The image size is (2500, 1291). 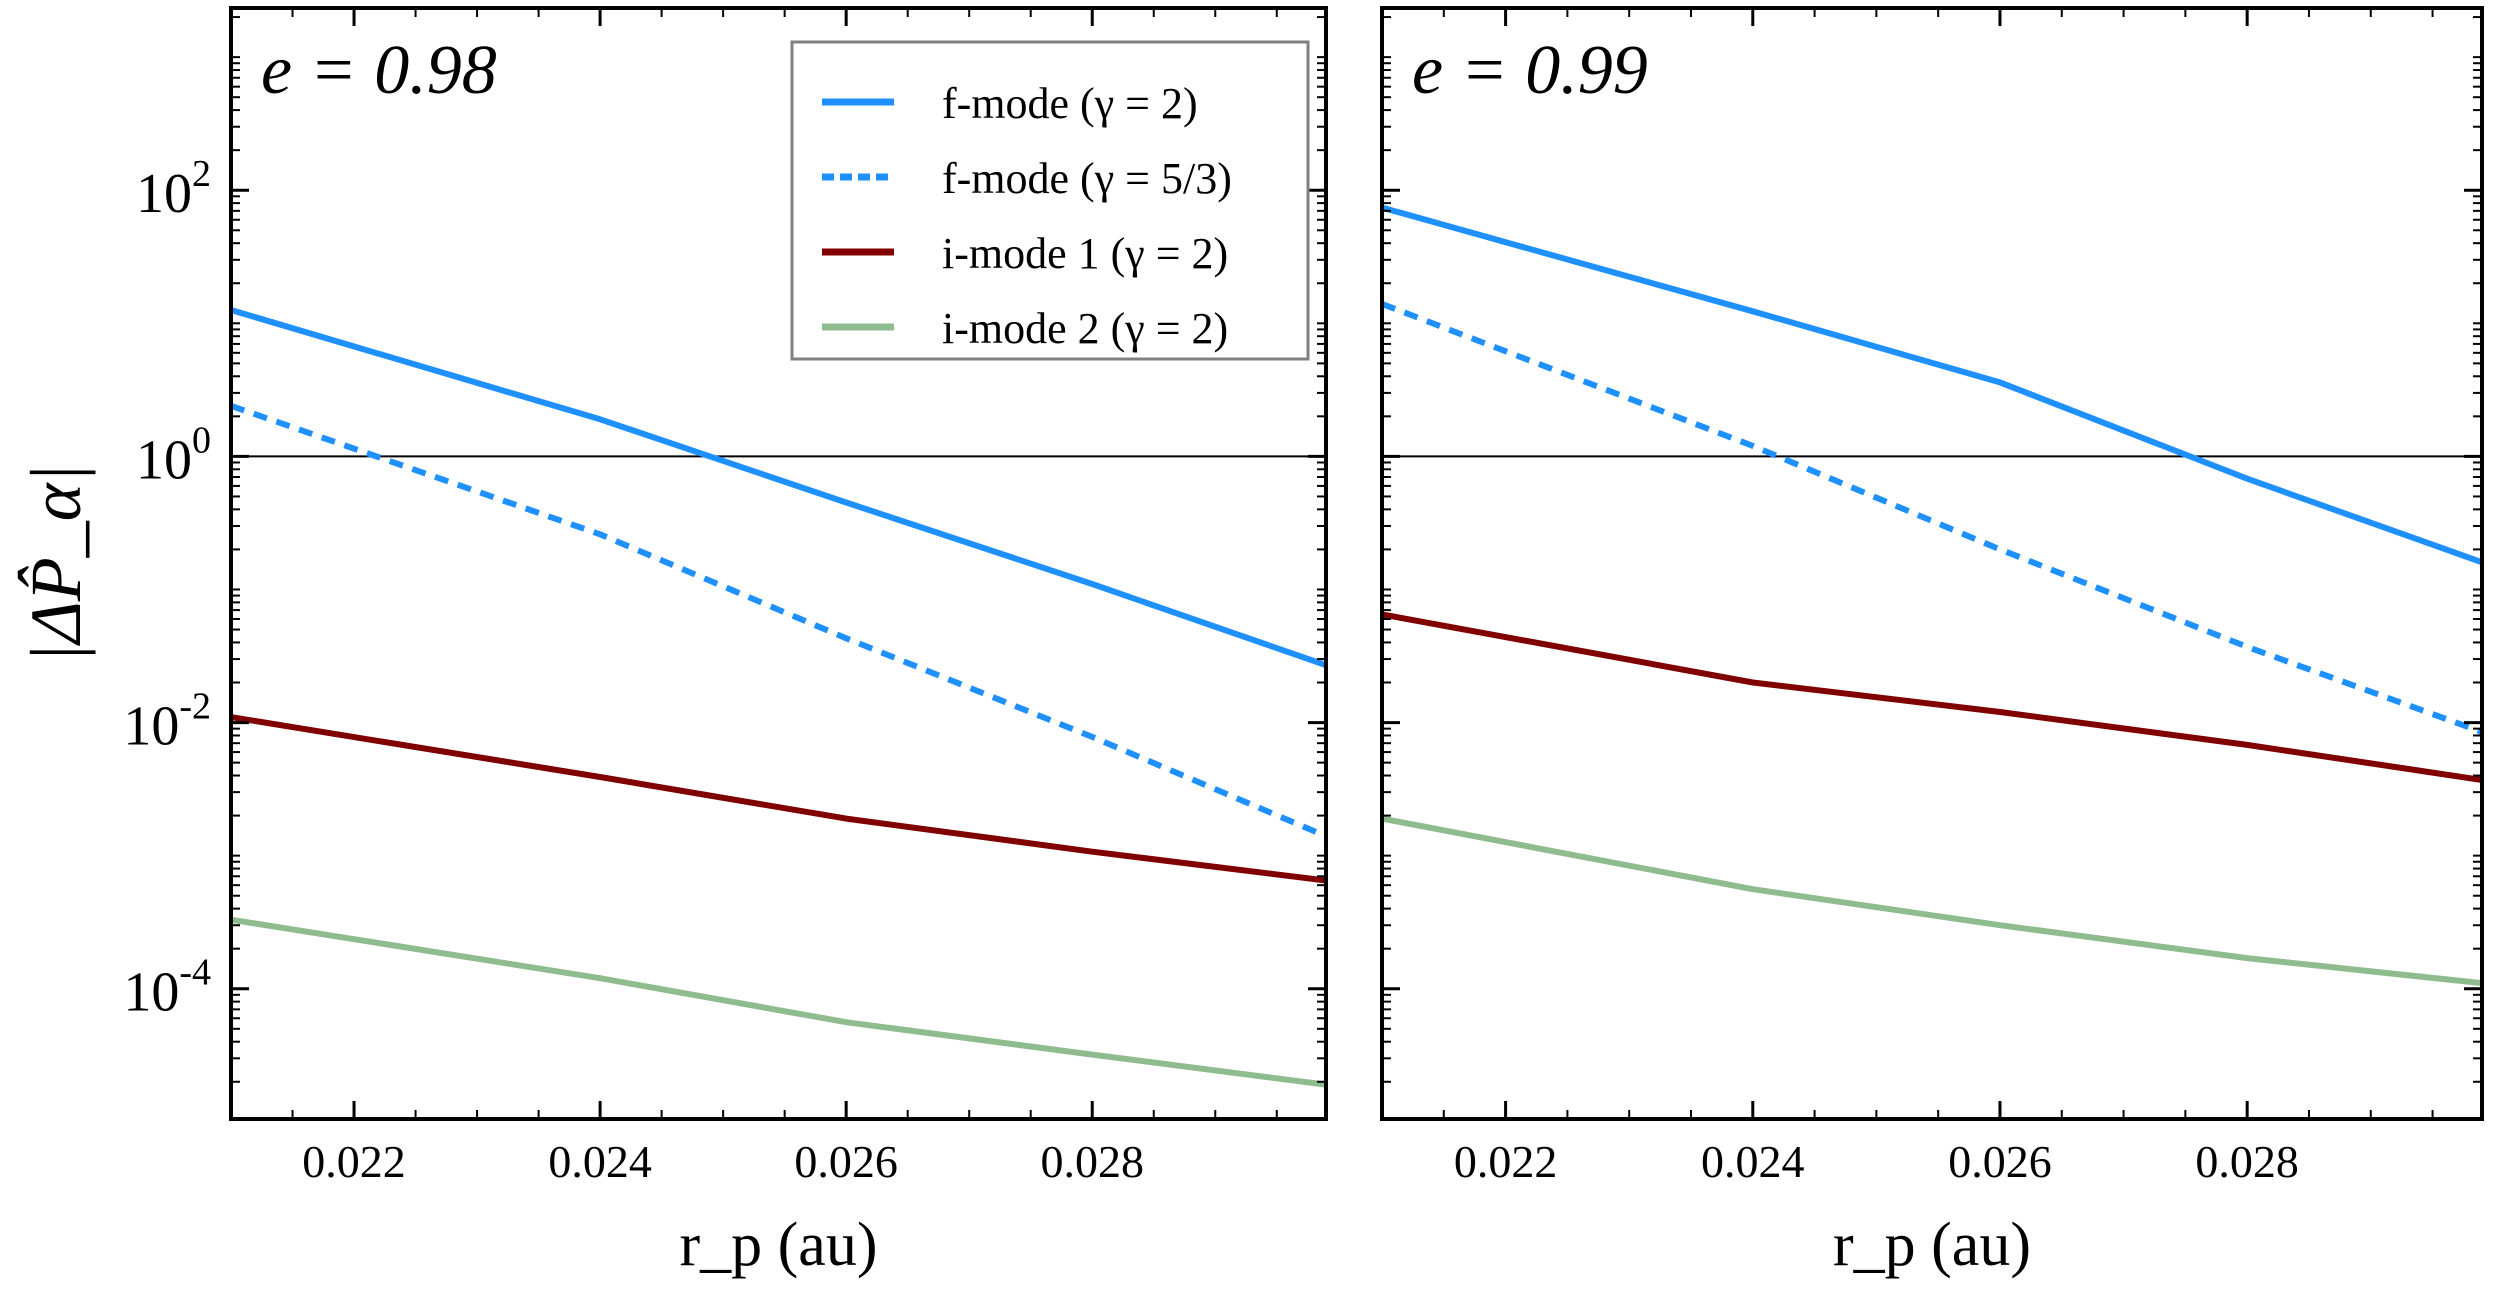 I want to click on legend-label-3: i-mode 1 (γ = 2), so click(x=1085, y=253).